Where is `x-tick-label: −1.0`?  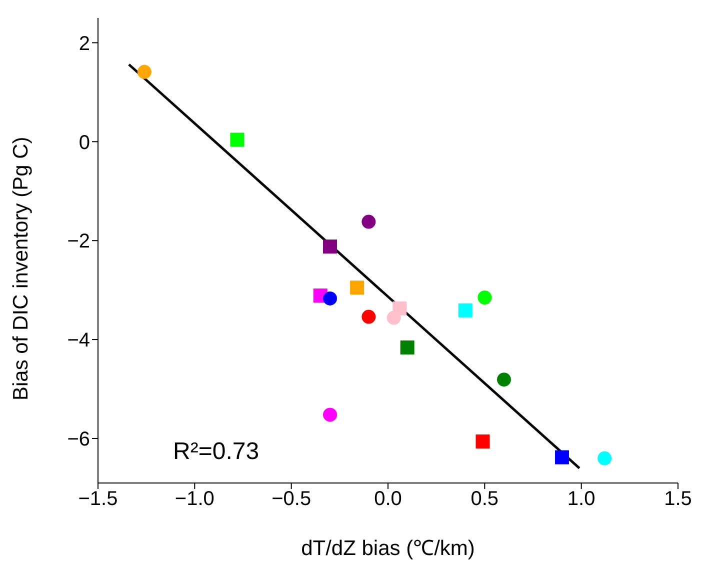 x-tick-label: −1.0 is located at coordinates (194, 499).